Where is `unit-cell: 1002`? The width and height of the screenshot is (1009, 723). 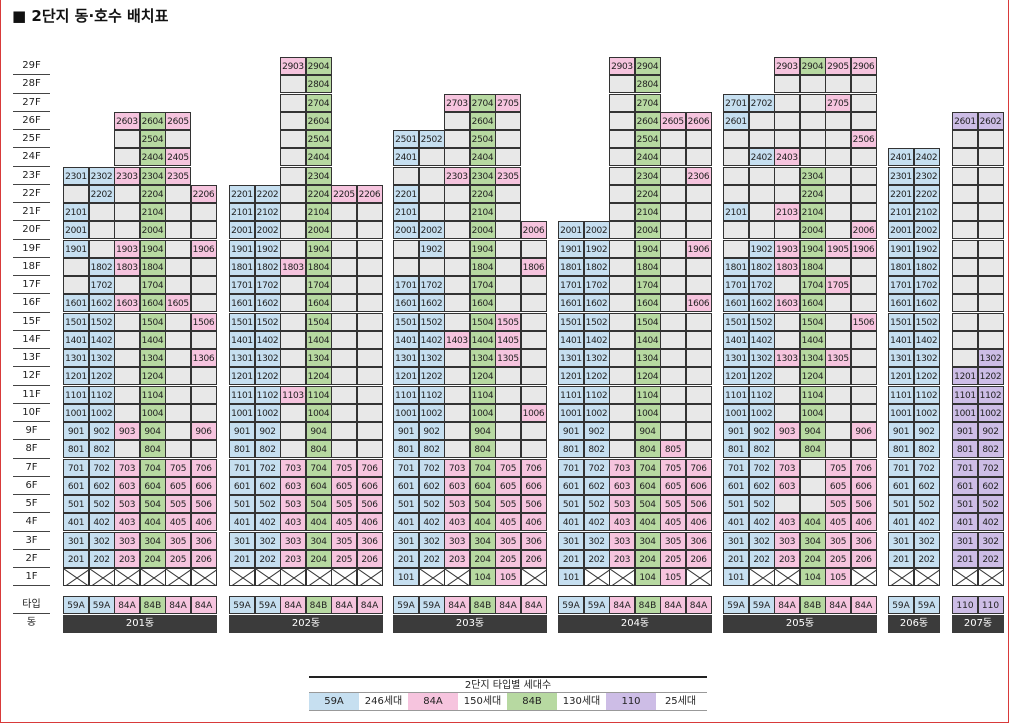 unit-cell: 1002 is located at coordinates (596, 412).